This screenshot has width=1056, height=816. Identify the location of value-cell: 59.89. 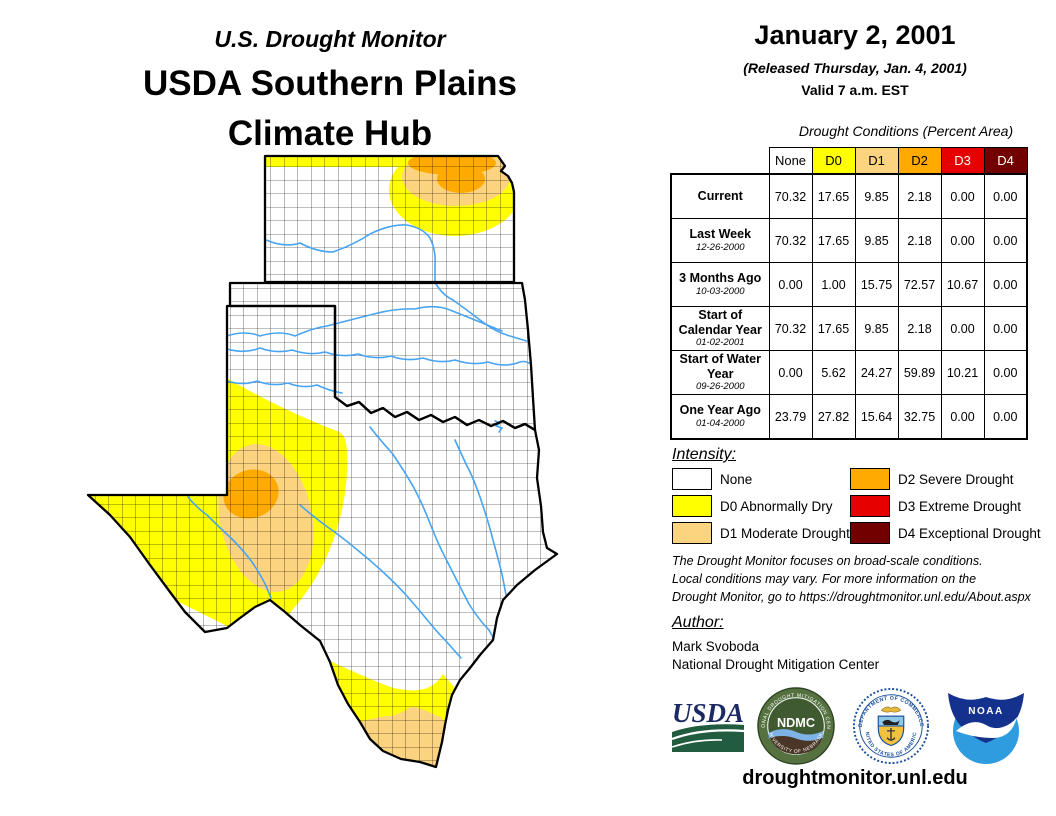
(919, 372).